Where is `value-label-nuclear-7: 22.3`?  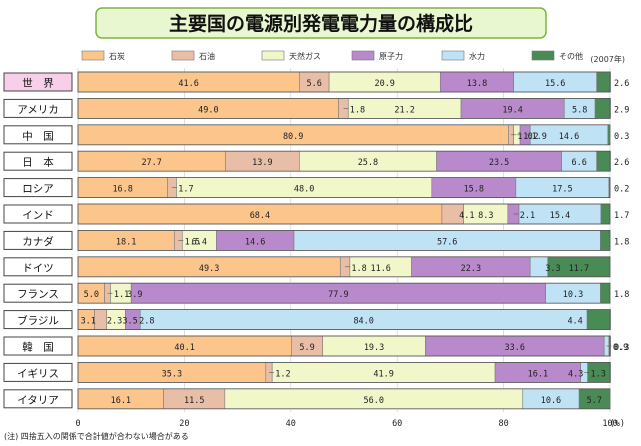
value-label-nuclear-7: 22.3 is located at coordinates (471, 269).